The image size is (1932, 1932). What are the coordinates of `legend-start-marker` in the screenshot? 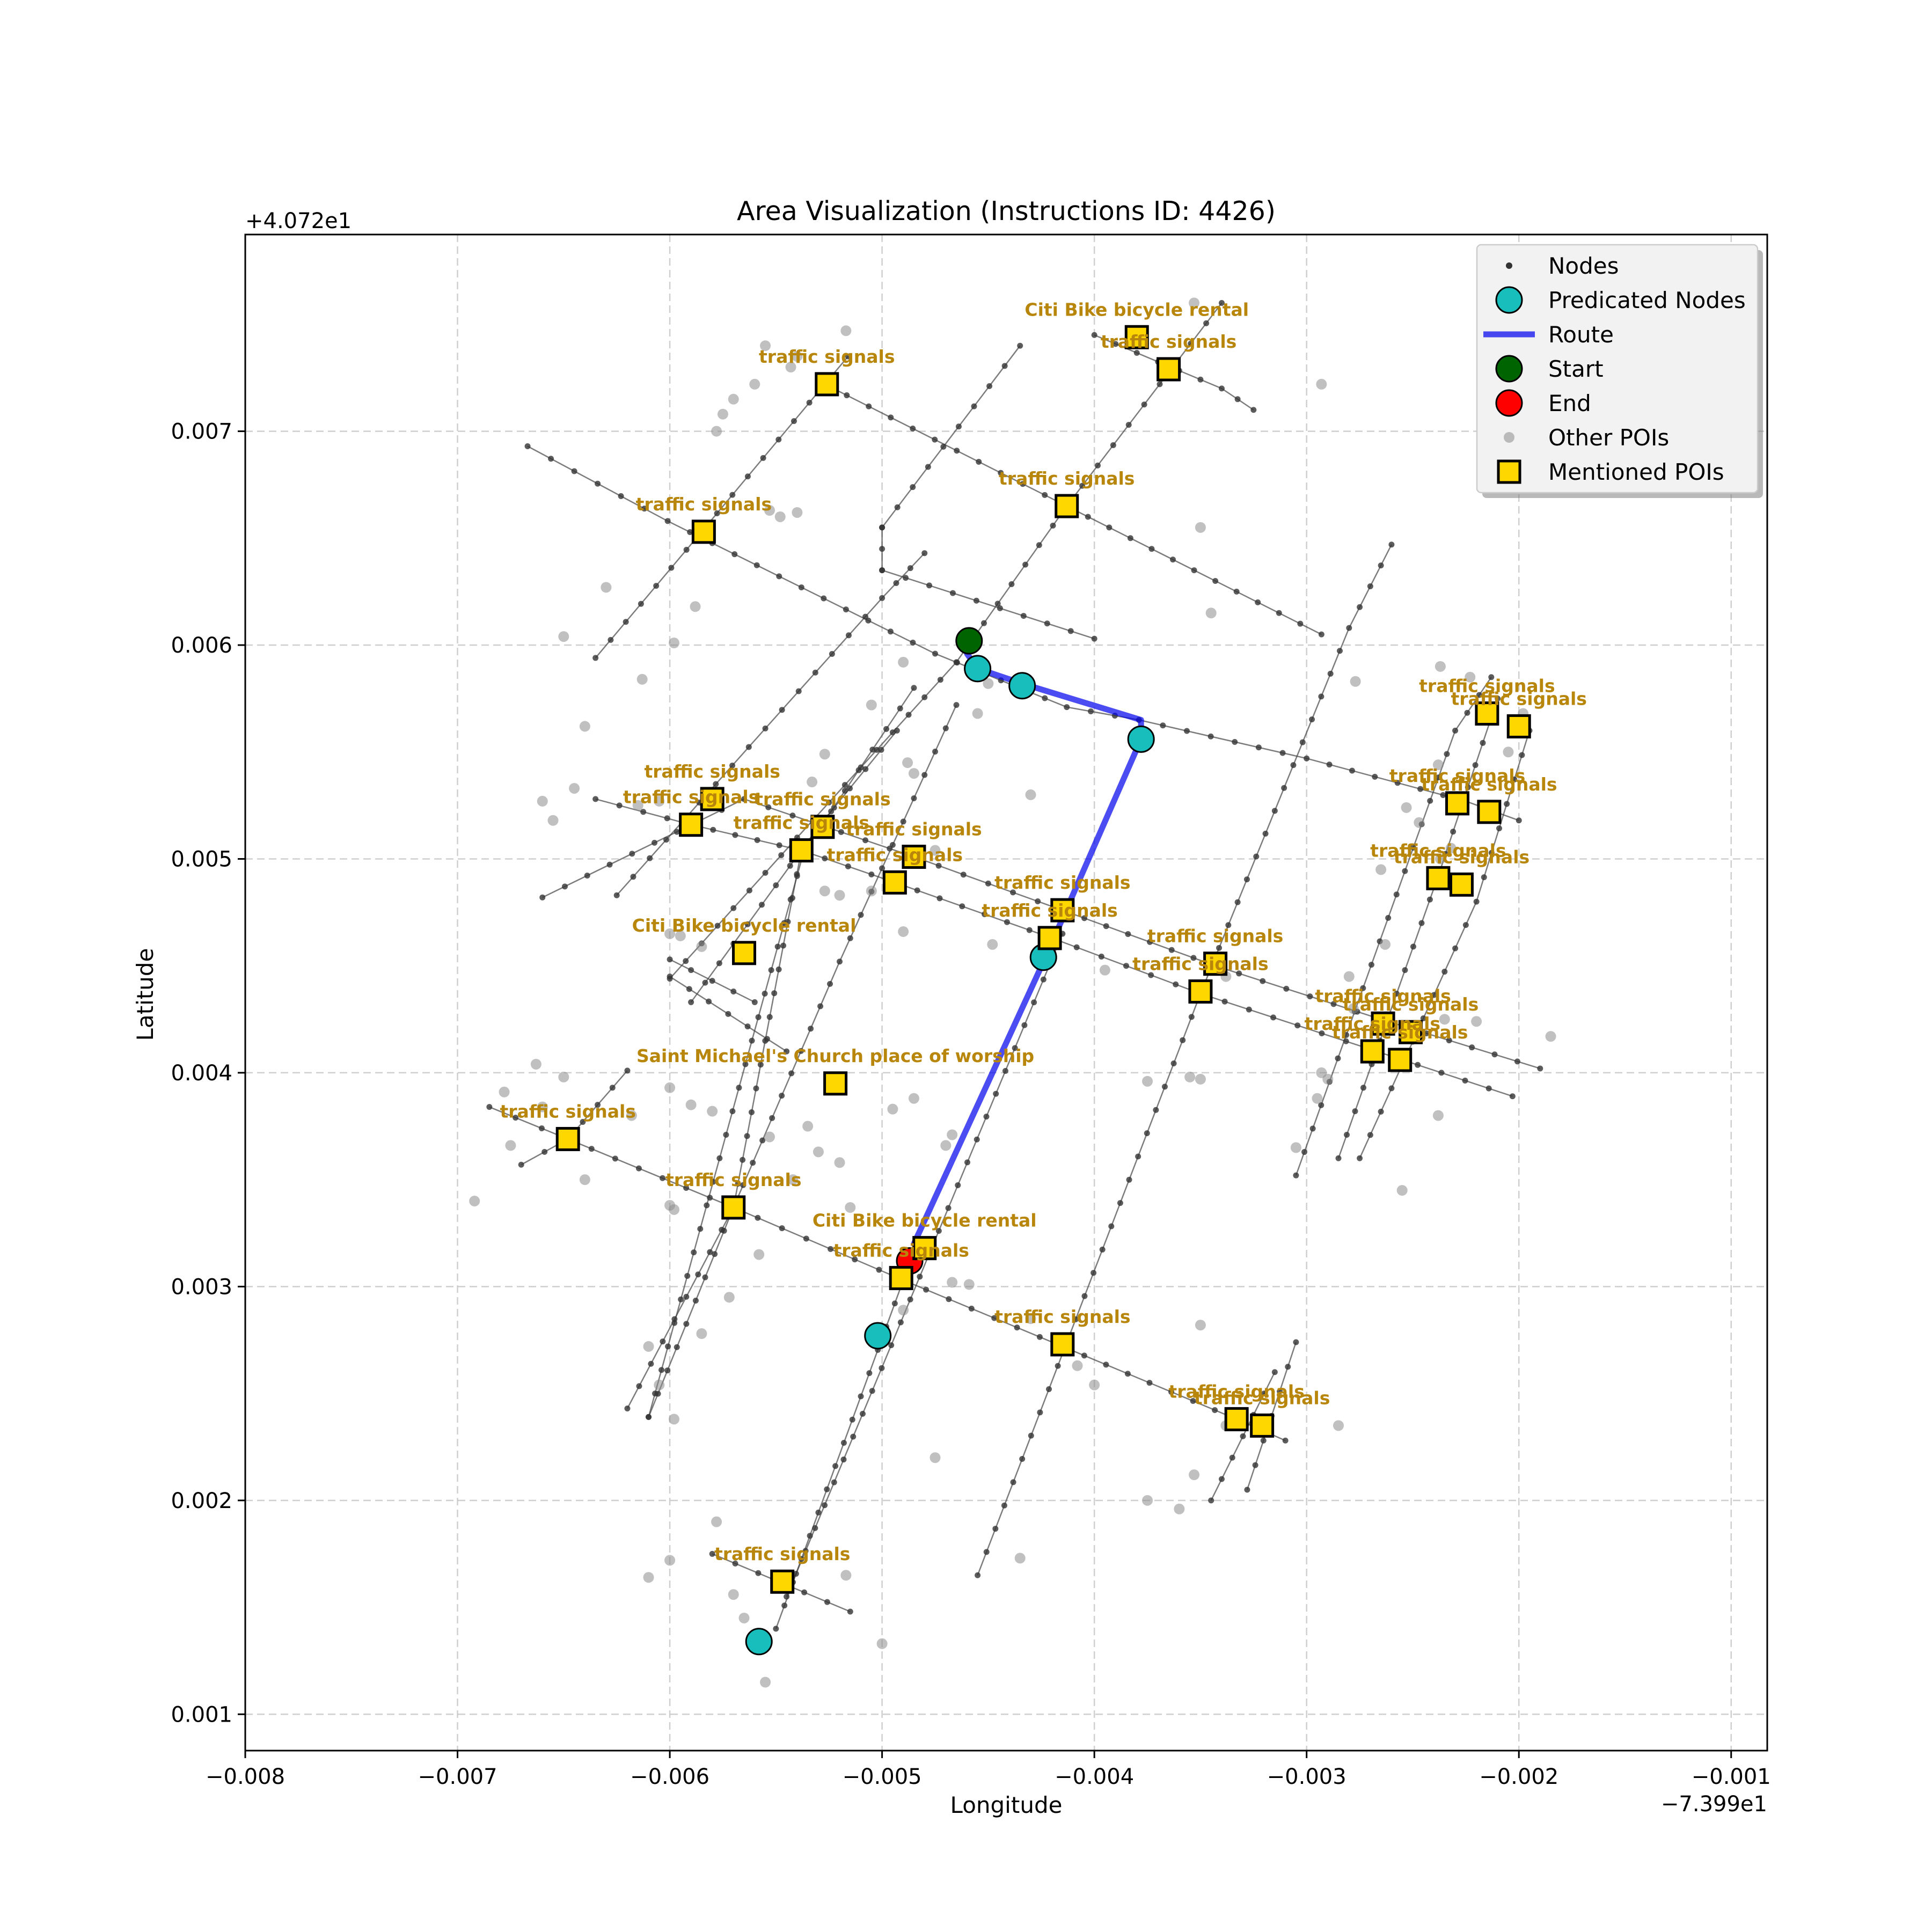 It's located at (1509, 369).